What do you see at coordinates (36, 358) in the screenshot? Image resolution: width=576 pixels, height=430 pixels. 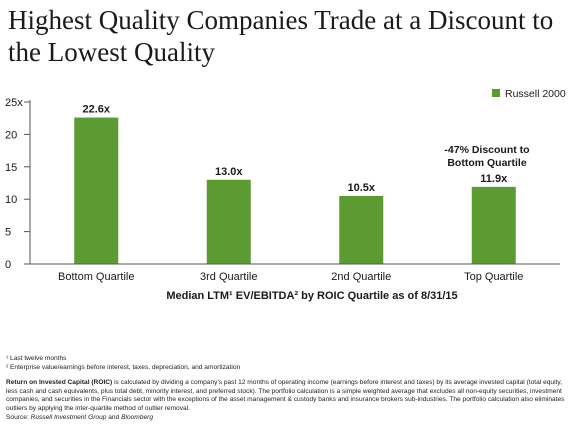 I see `footnote-ltm: ¹ Last twelve months` at bounding box center [36, 358].